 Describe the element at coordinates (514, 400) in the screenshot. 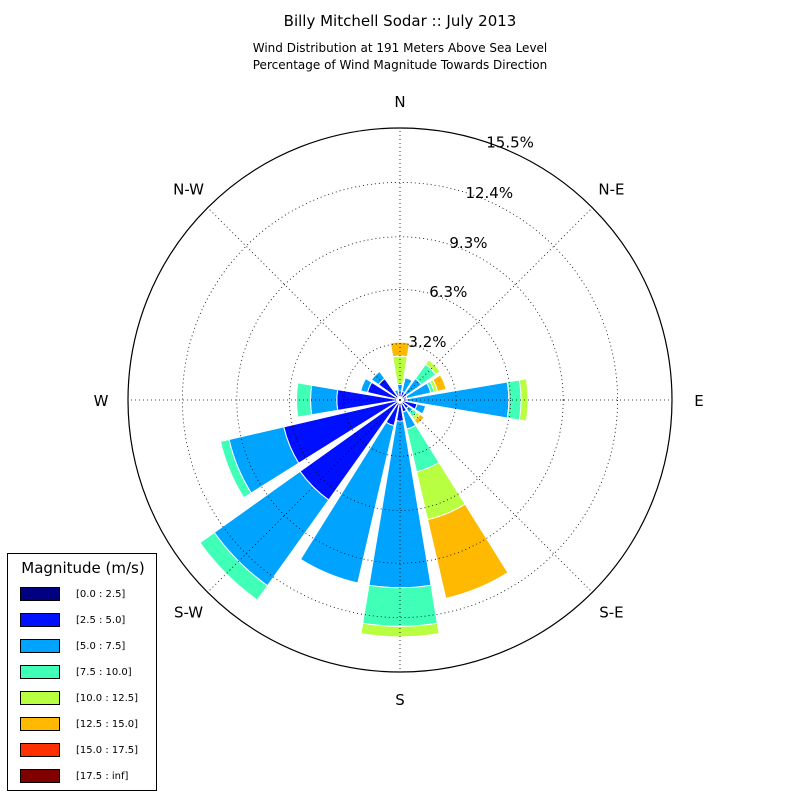

I see `wind-bar-dir90-bin3` at that location.